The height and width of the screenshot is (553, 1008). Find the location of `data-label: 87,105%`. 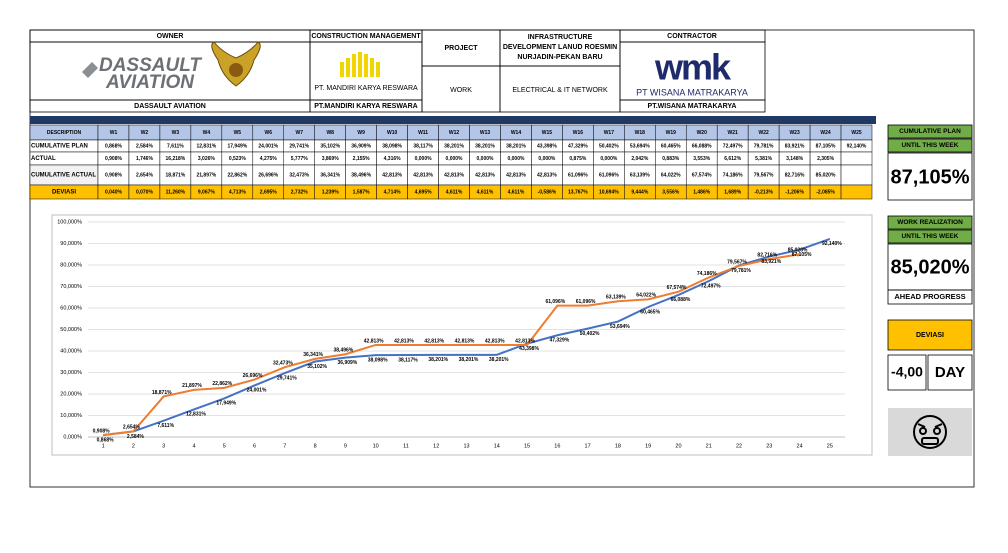

data-label: 87,105% is located at coordinates (802, 255).